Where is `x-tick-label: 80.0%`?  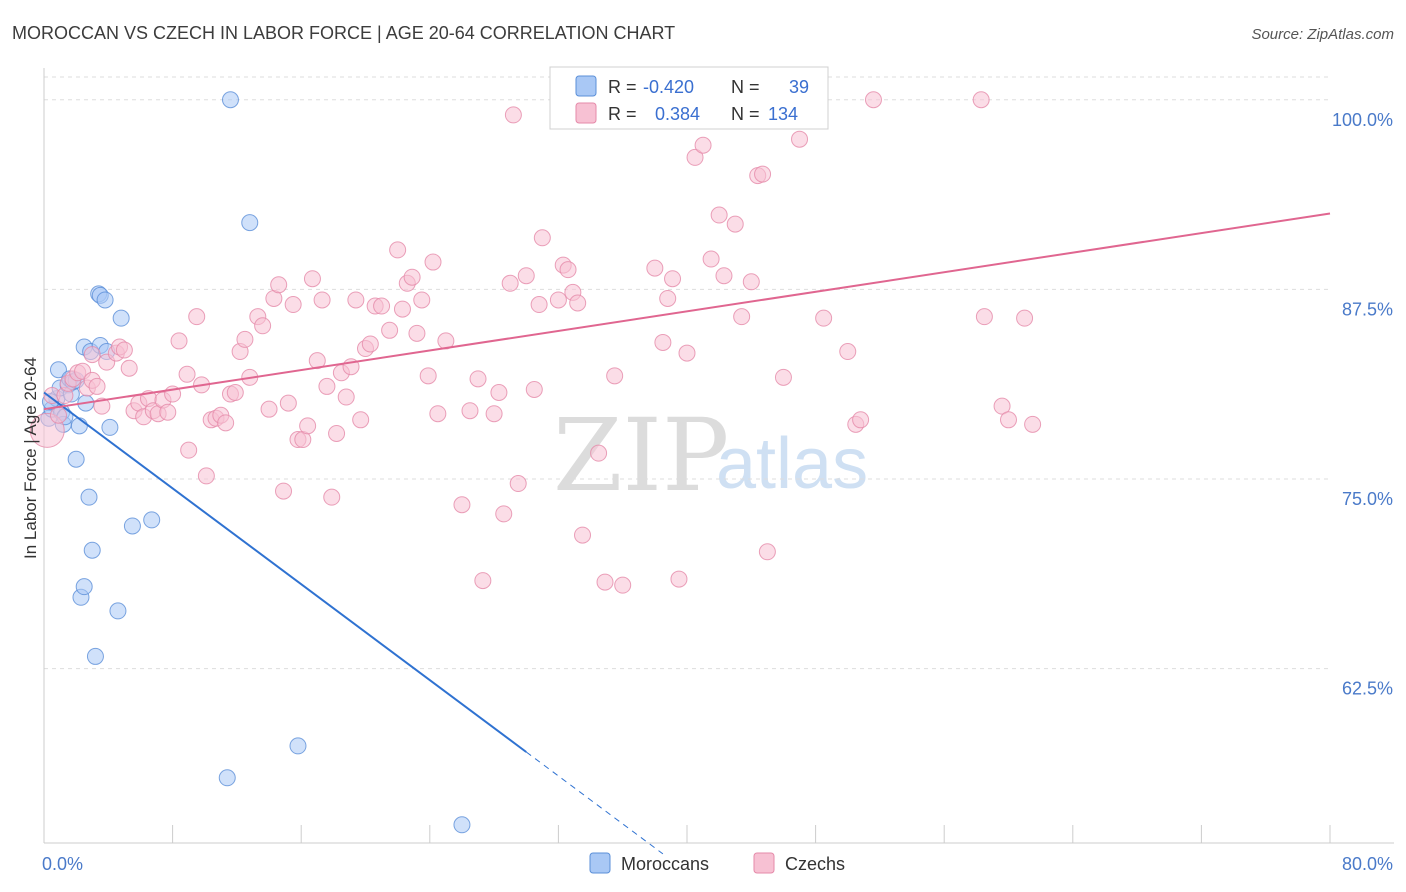 x-tick-label: 80.0% is located at coordinates (1367, 864).